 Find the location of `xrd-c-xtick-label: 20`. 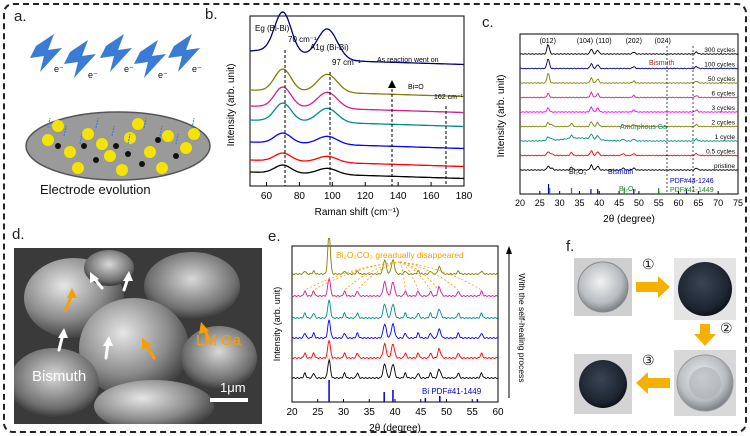

xrd-c-xtick-label: 20 is located at coordinates (520, 203).